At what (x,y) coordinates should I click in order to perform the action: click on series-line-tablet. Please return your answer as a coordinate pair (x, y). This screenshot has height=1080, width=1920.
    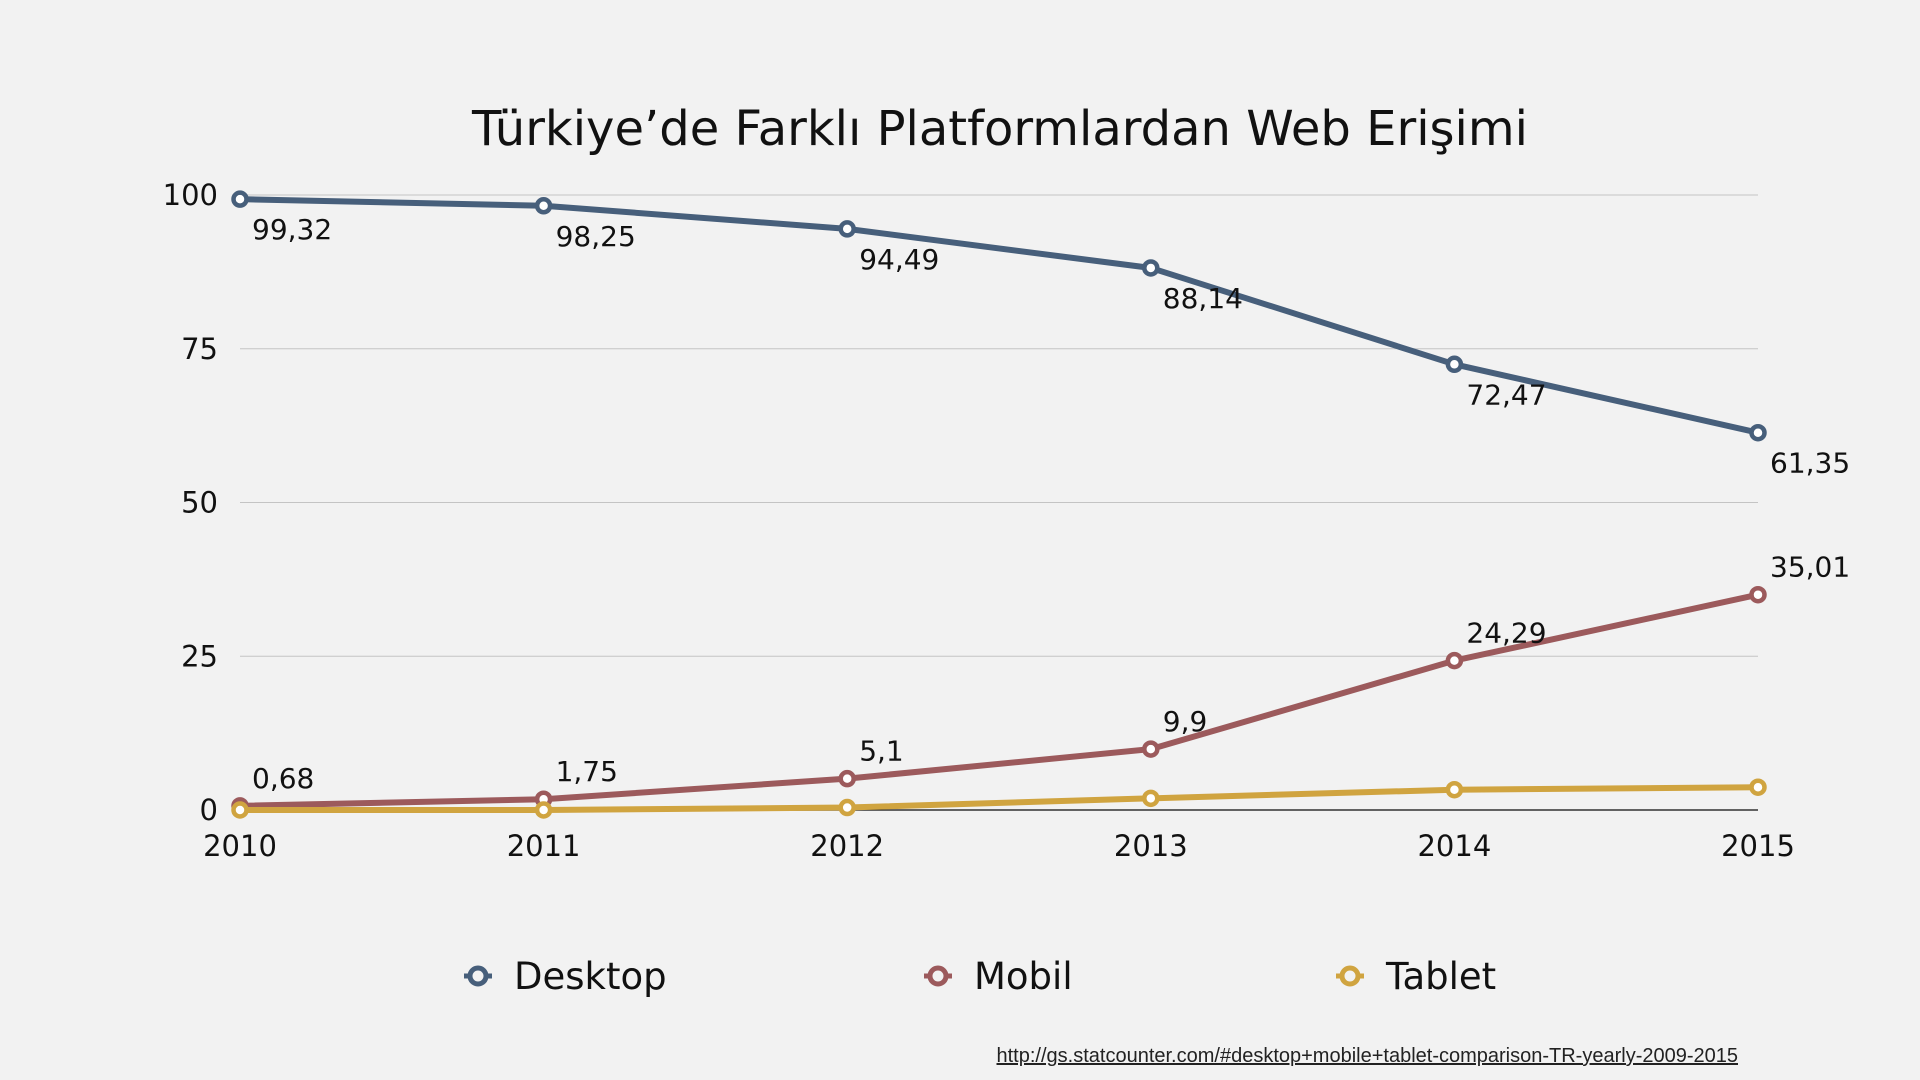
    Looking at the image, I should click on (999, 798).